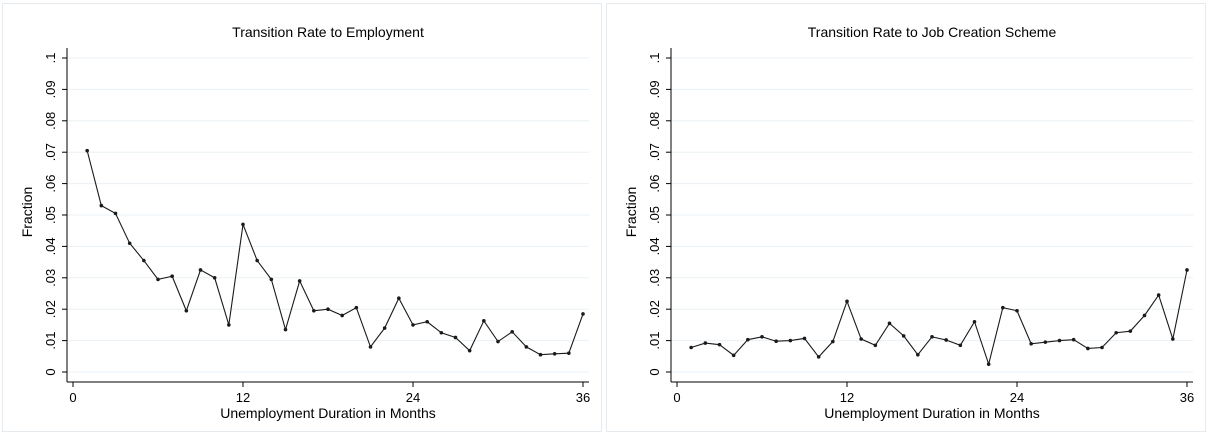 This screenshot has height=435, width=1208. What do you see at coordinates (939, 318) in the screenshot?
I see `series-line` at bounding box center [939, 318].